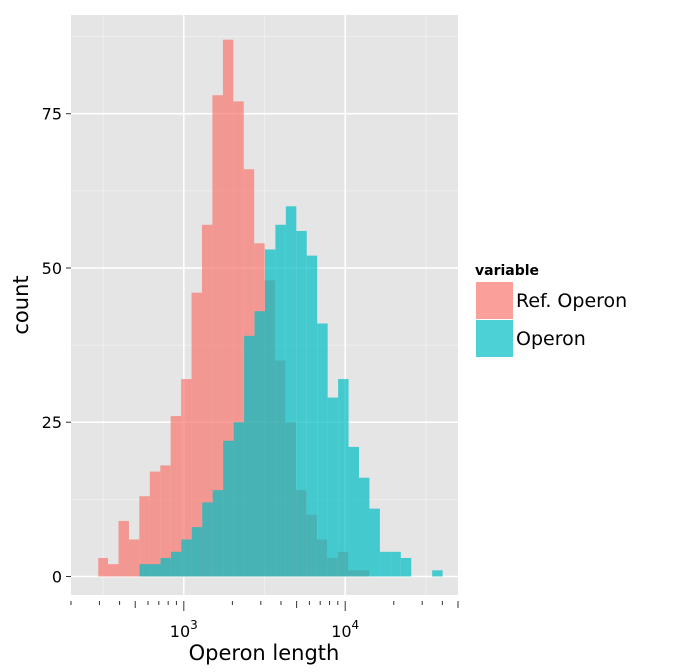 Image resolution: width=674 pixels, height=672 pixels. What do you see at coordinates (494, 300) in the screenshot?
I see `legend-key-ref-operon` at bounding box center [494, 300].